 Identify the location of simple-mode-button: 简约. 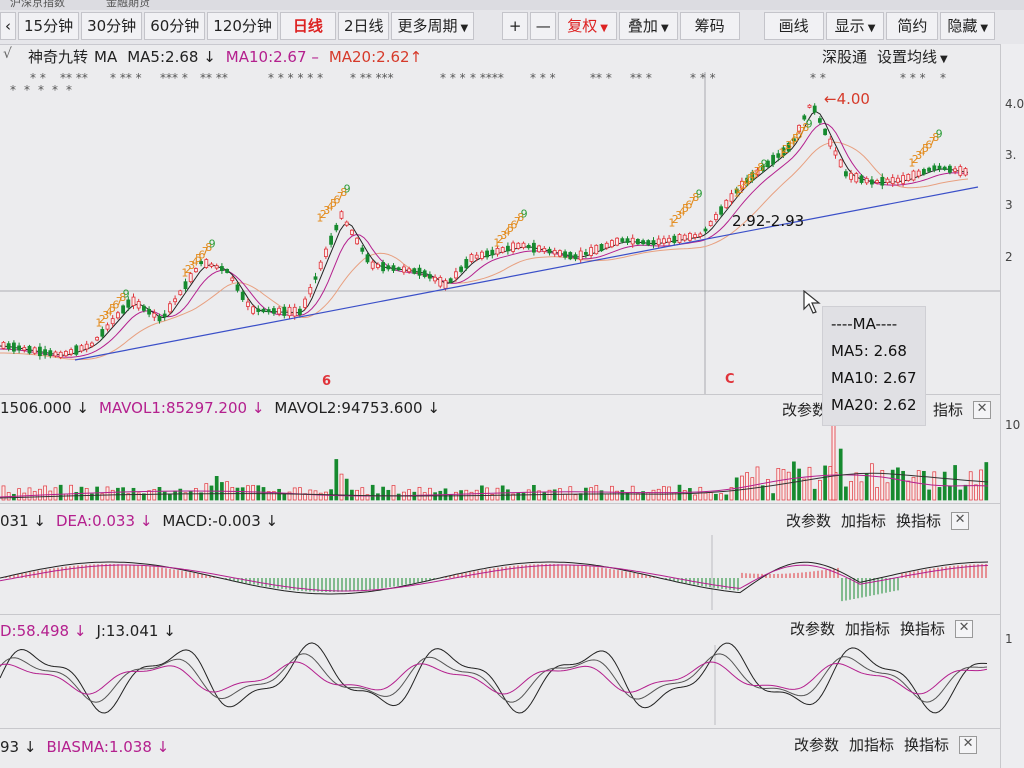
(912, 26).